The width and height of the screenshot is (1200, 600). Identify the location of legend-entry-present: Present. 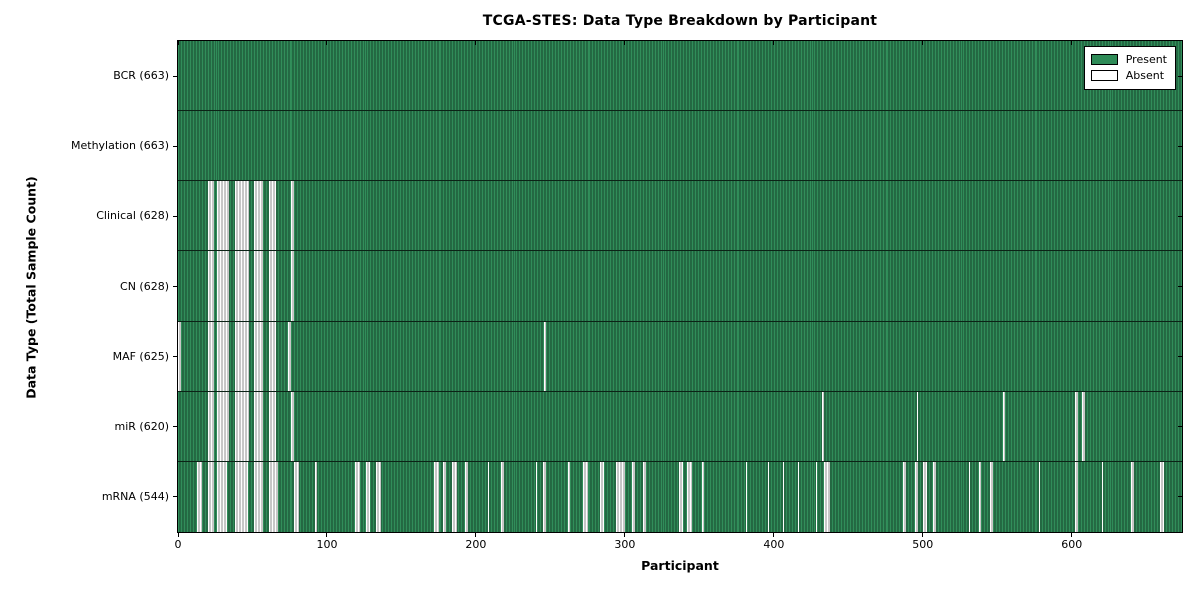
(1128, 59).